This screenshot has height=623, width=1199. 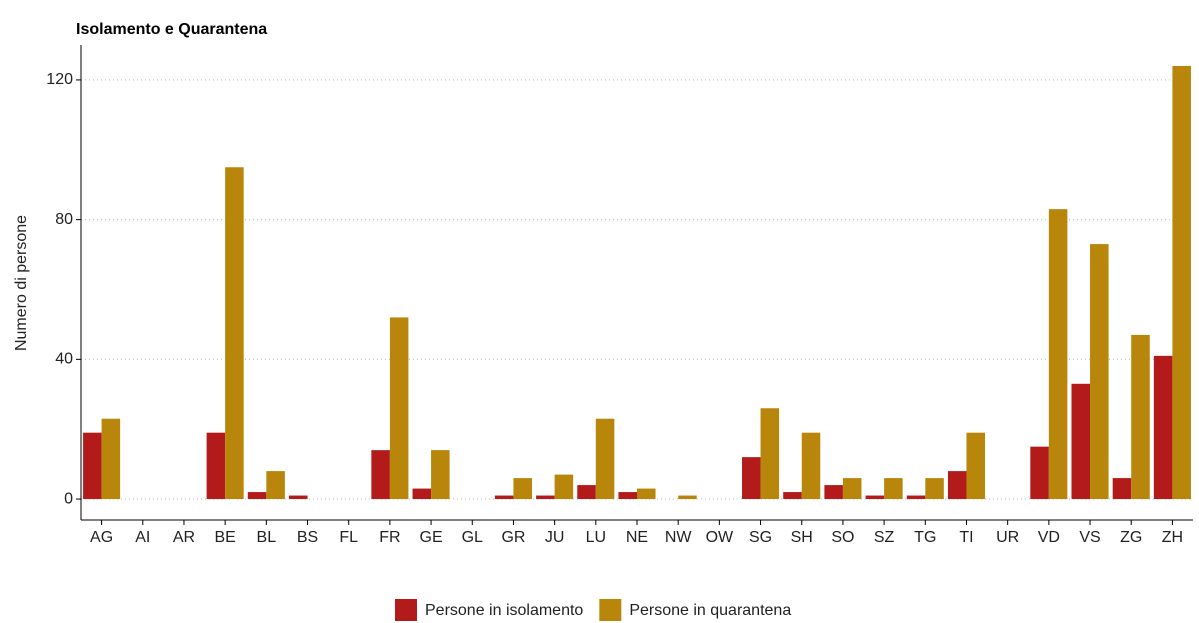 I want to click on chart-title: Isolamento e Quarantena, so click(x=171, y=29).